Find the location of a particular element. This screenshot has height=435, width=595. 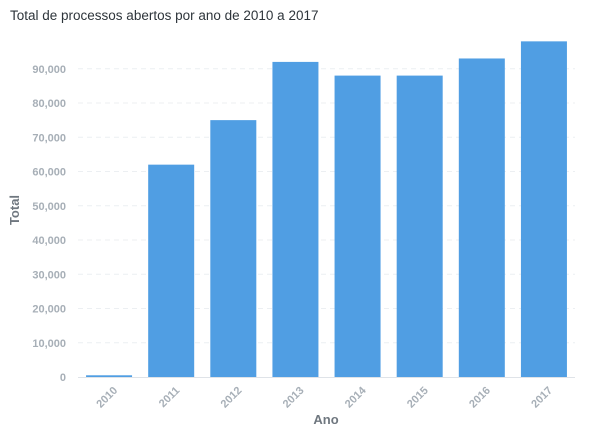

x-axis-title: Ano is located at coordinates (325, 419).